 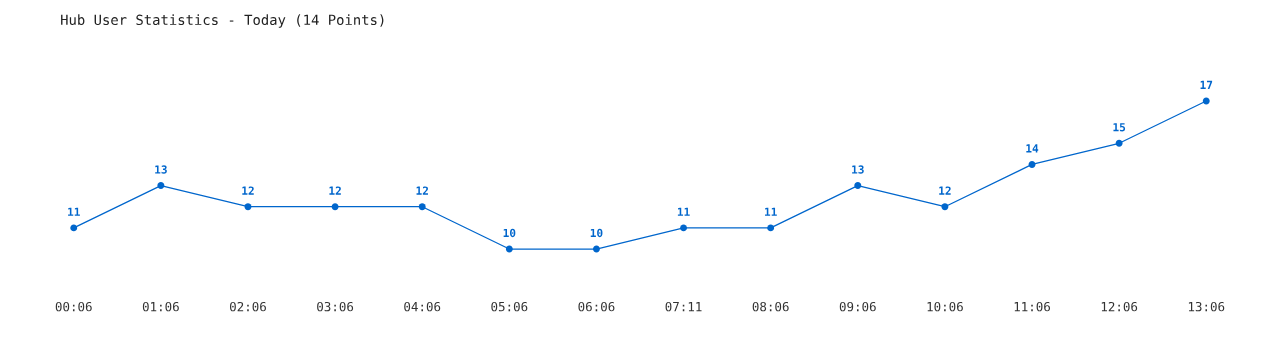 I want to click on data-label: 14, so click(x=1032, y=148).